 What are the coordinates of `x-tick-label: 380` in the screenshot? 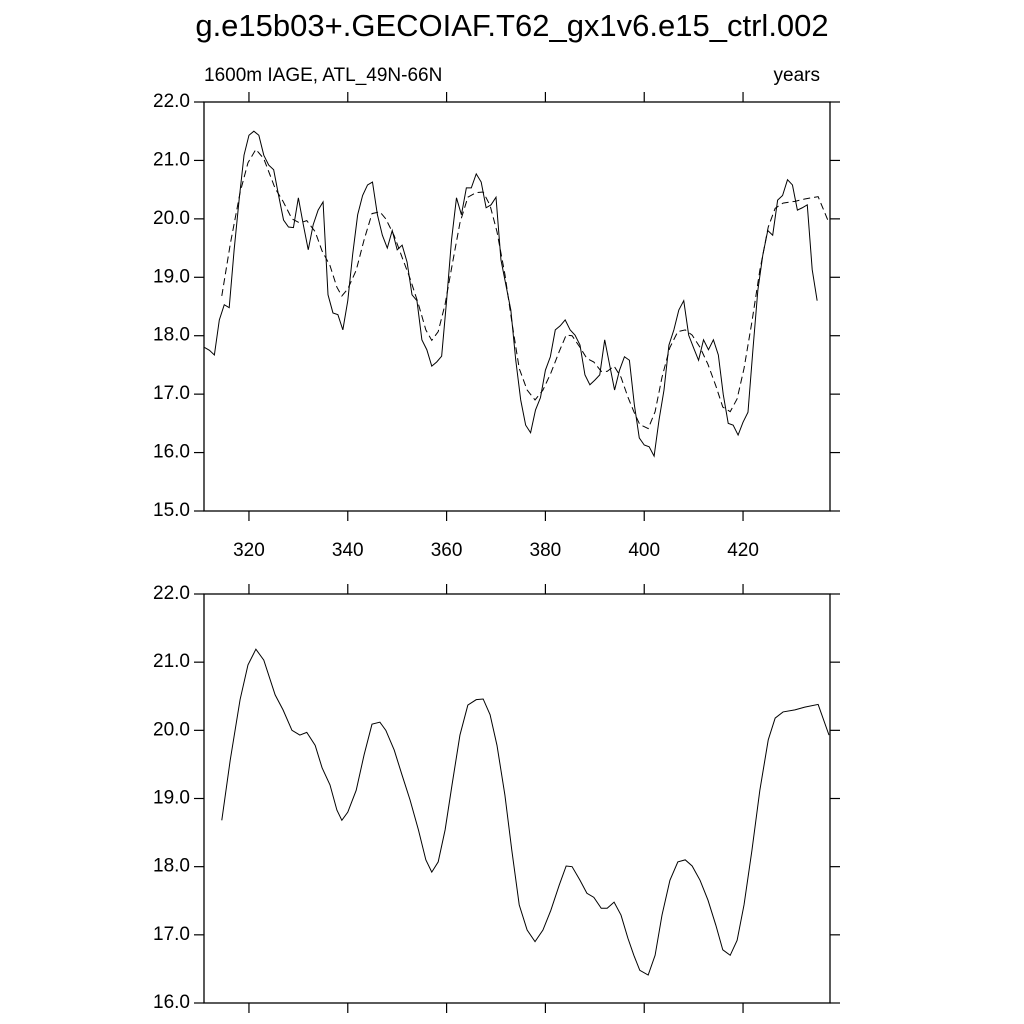 It's located at (546, 550).